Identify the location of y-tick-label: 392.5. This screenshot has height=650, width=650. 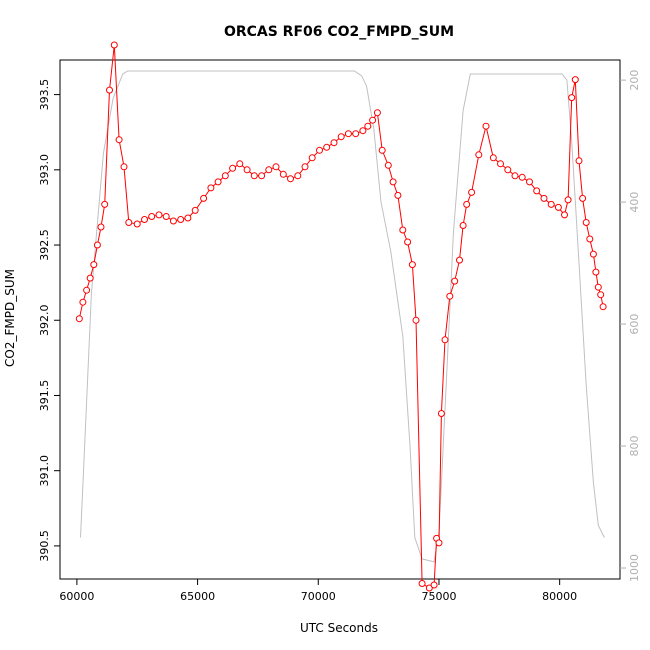
(44, 245).